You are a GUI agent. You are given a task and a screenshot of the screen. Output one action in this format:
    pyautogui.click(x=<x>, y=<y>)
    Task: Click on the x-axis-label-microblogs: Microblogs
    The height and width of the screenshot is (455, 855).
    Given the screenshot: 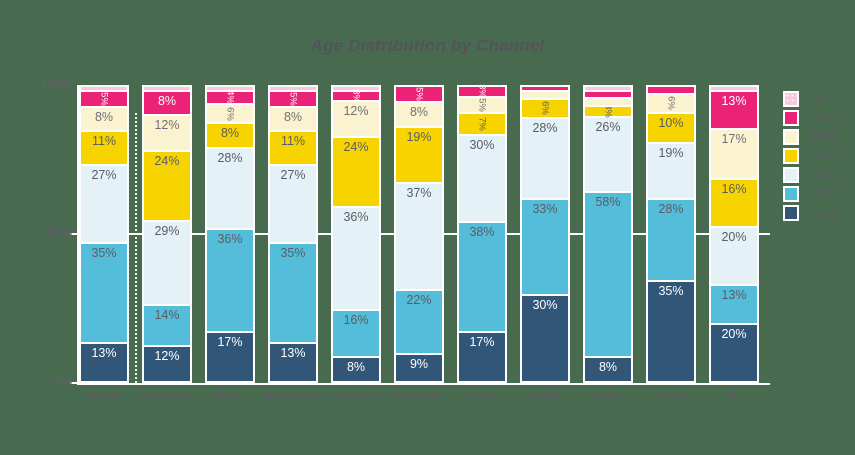 What is the action you would take?
    pyautogui.click(x=291, y=396)
    